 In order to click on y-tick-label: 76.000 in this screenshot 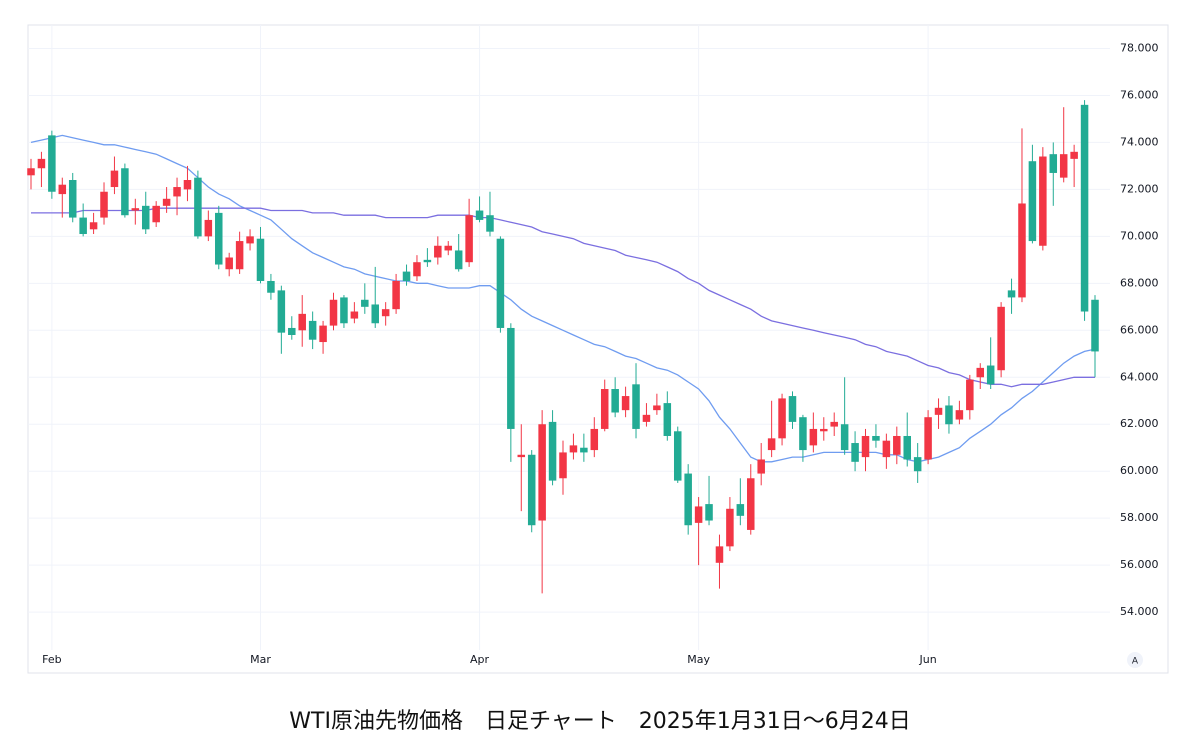, I will do `click(1139, 94)`.